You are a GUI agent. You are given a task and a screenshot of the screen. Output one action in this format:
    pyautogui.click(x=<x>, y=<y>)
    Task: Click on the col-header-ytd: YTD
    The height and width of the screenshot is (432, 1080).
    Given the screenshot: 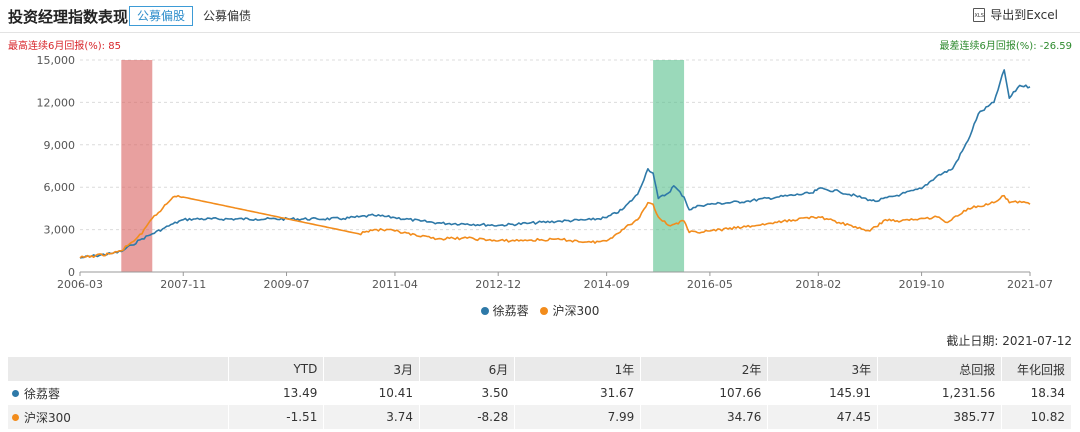 What is the action you would take?
    pyautogui.click(x=276, y=369)
    